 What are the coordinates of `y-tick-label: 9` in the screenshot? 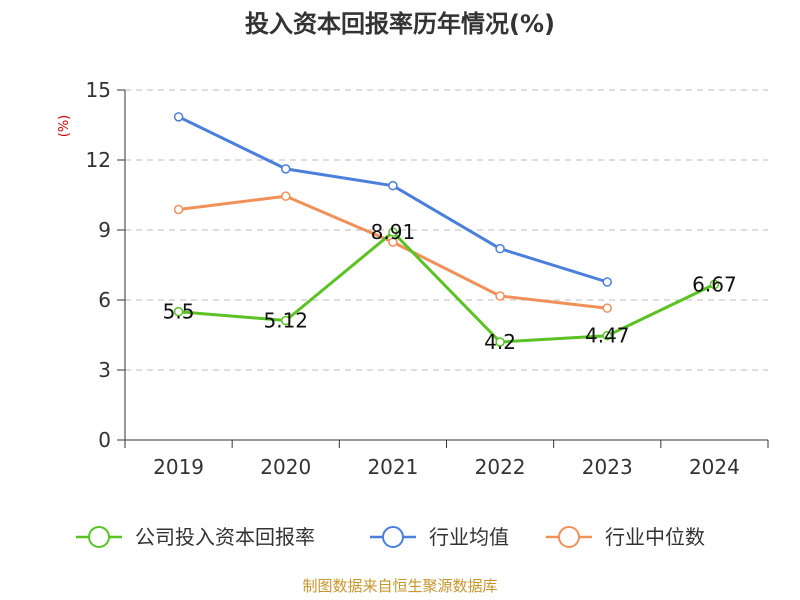 It's located at (104, 230).